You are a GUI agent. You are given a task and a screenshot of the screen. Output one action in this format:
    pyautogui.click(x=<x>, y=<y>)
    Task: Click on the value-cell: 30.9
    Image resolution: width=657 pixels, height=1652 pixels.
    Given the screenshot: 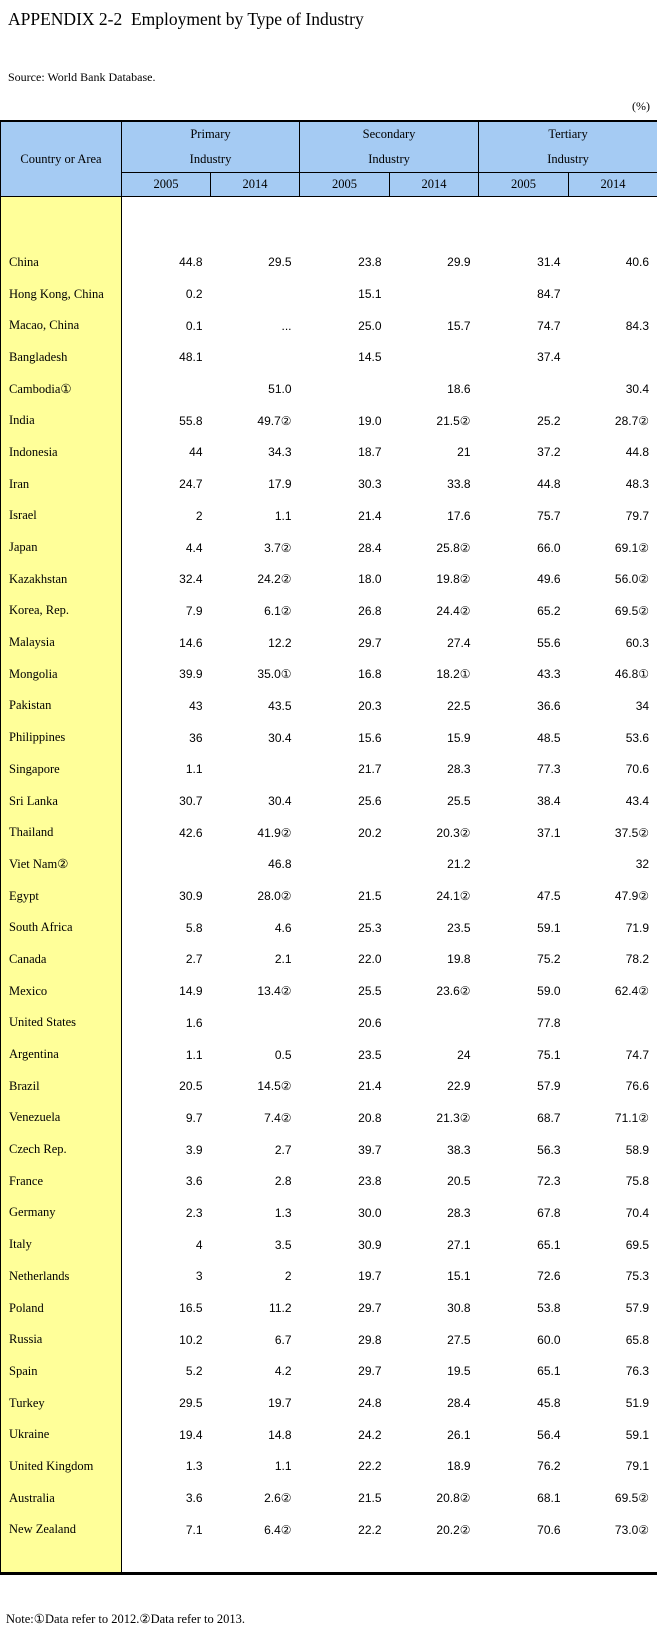 What is the action you would take?
    pyautogui.click(x=166, y=896)
    